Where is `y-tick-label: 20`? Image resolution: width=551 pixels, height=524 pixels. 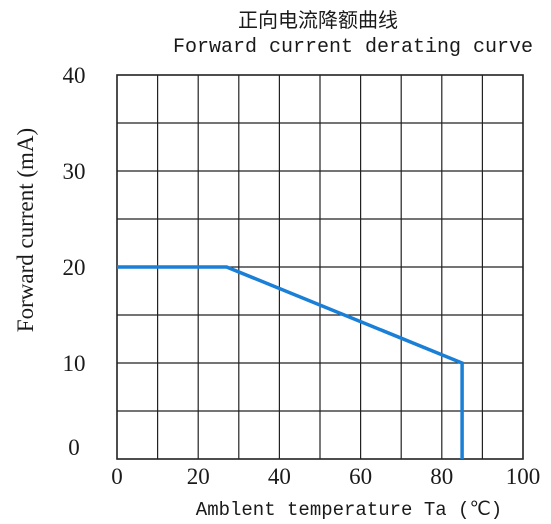
y-tick-label: 20 is located at coordinates (74, 267).